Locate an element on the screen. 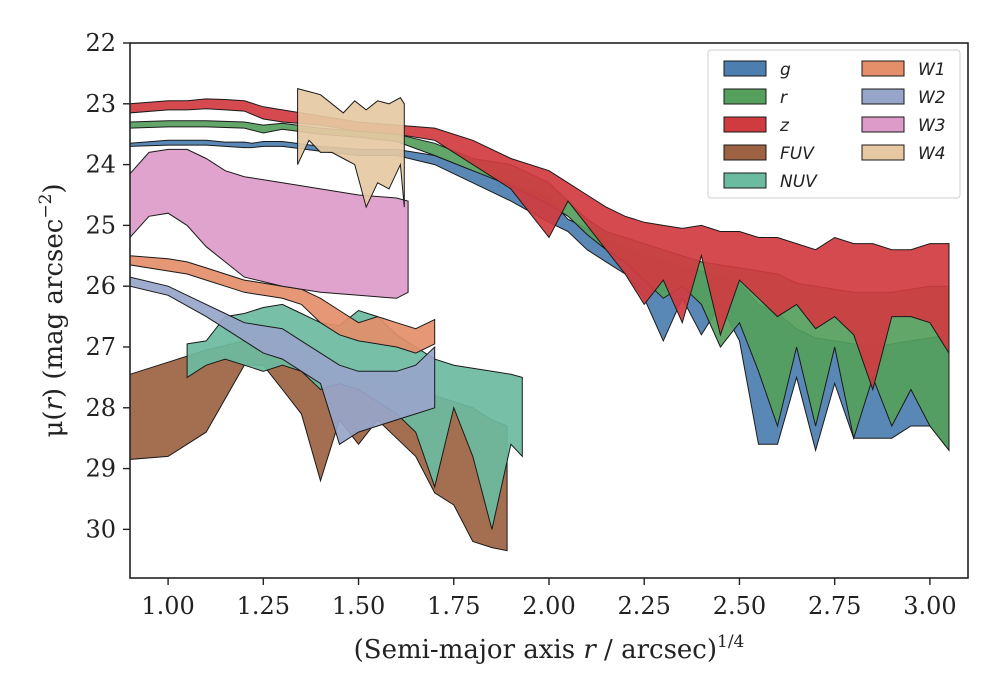  legend-swatch-w4 is located at coordinates (883, 152).